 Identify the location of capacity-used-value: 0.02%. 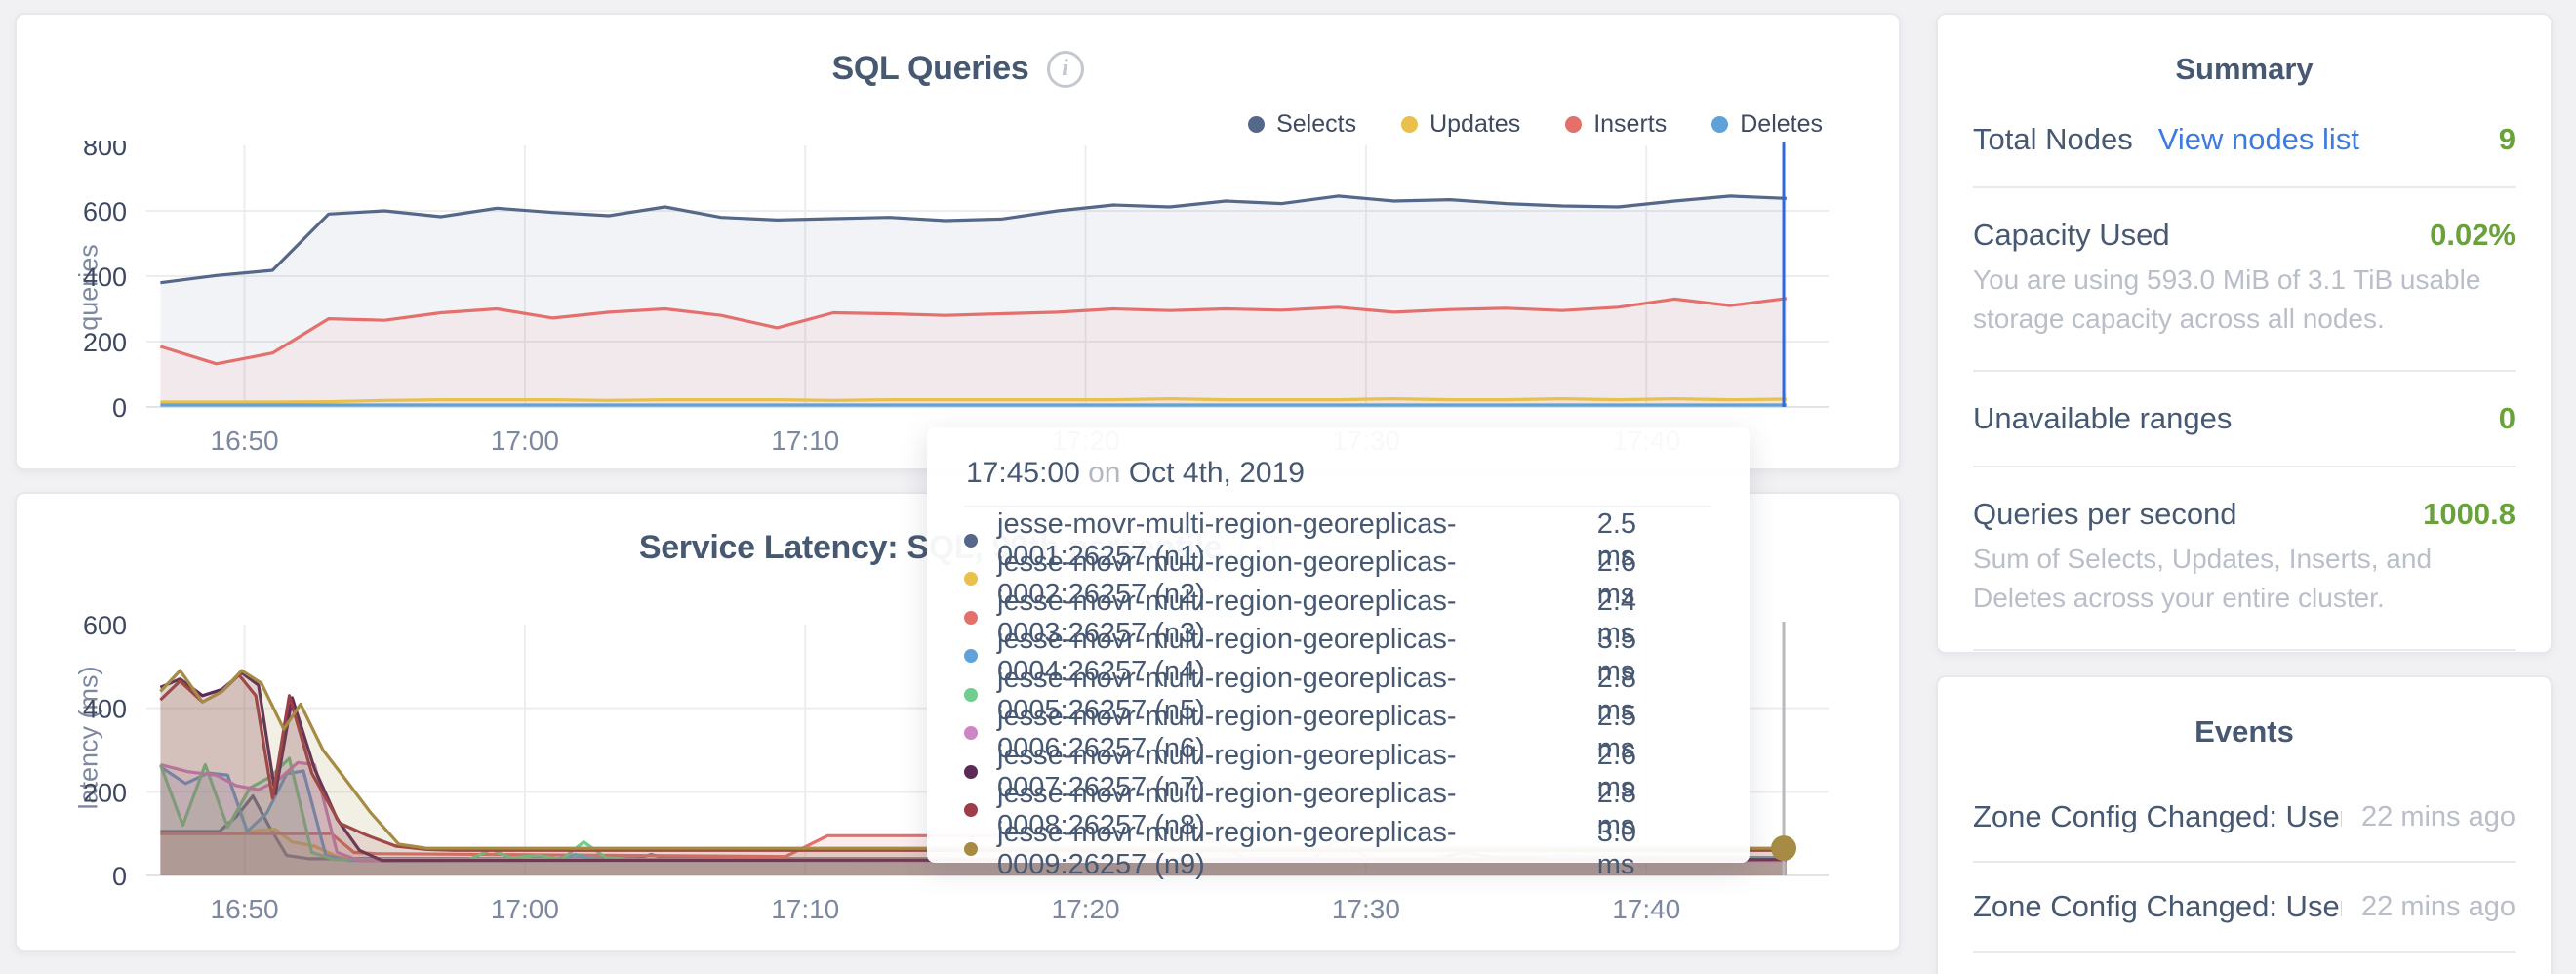
(2473, 235).